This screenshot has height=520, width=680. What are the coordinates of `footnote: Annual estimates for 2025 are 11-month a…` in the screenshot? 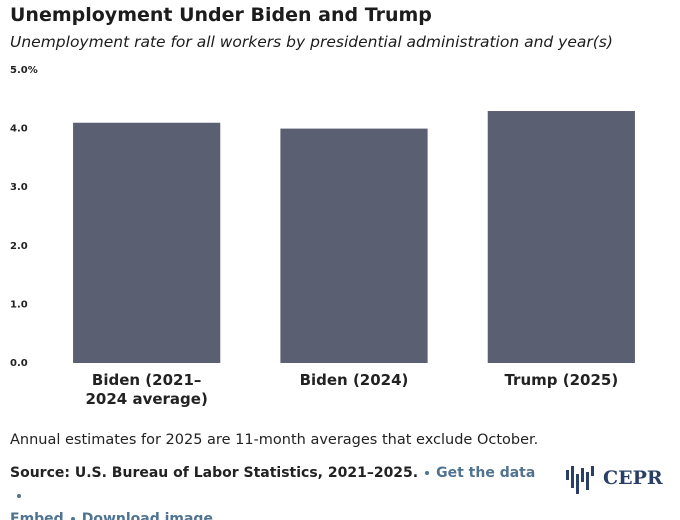 It's located at (274, 440).